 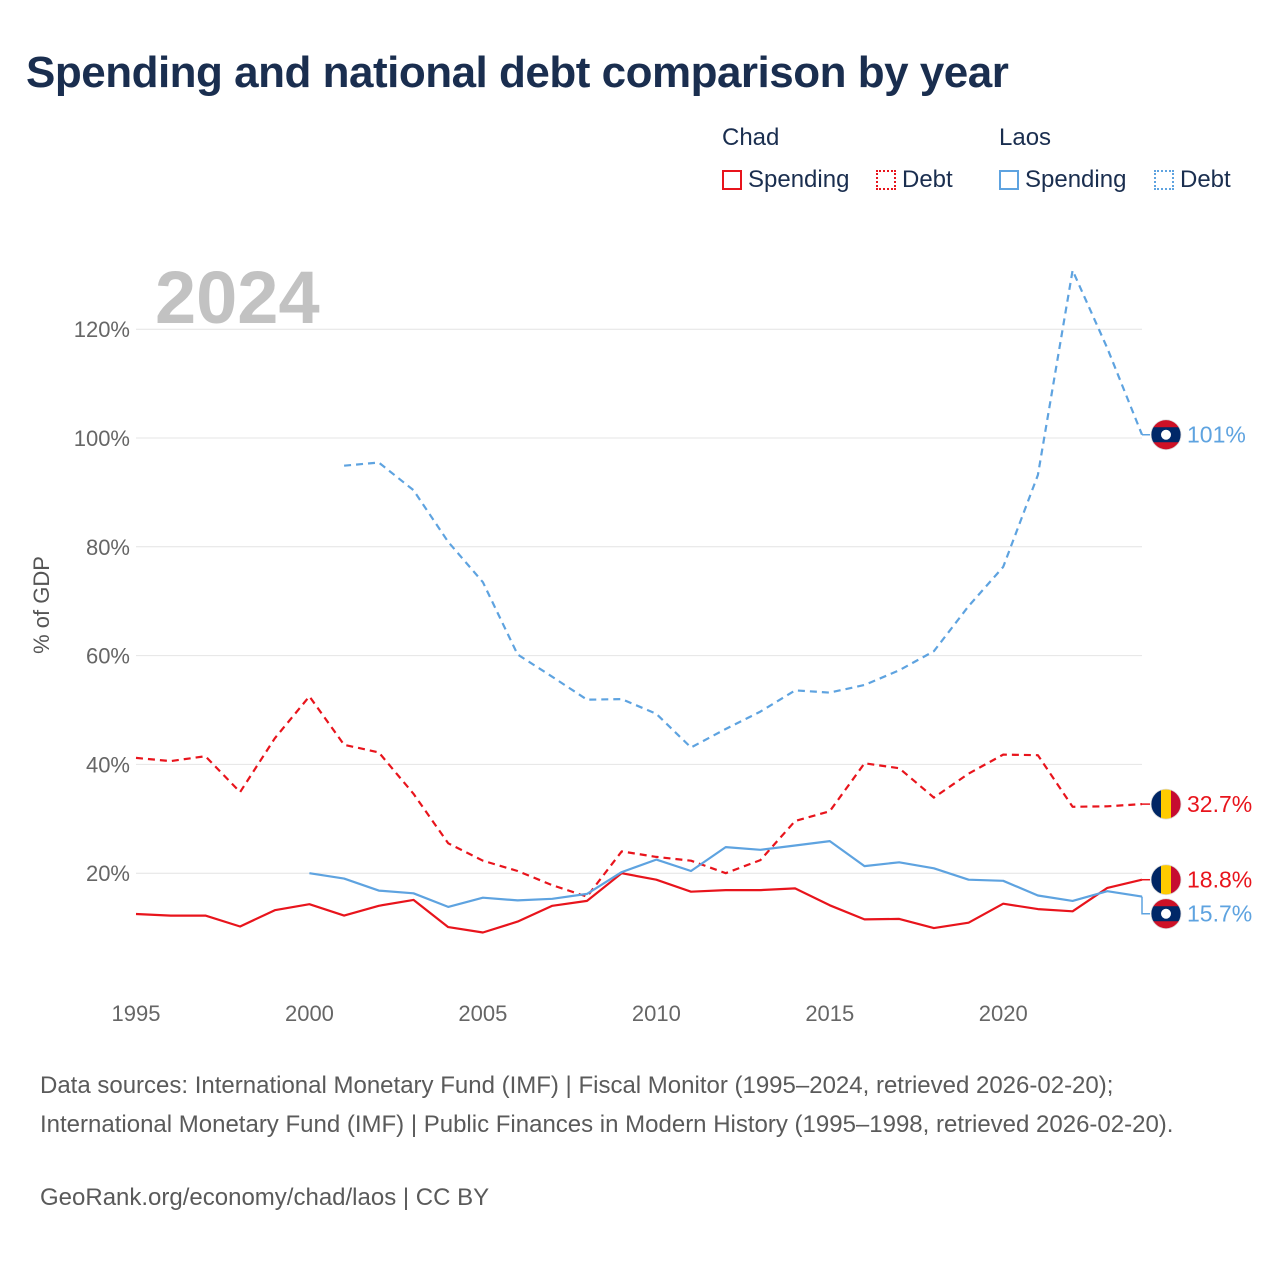 I want to click on end-value-label: 18.8%, so click(x=1219, y=880).